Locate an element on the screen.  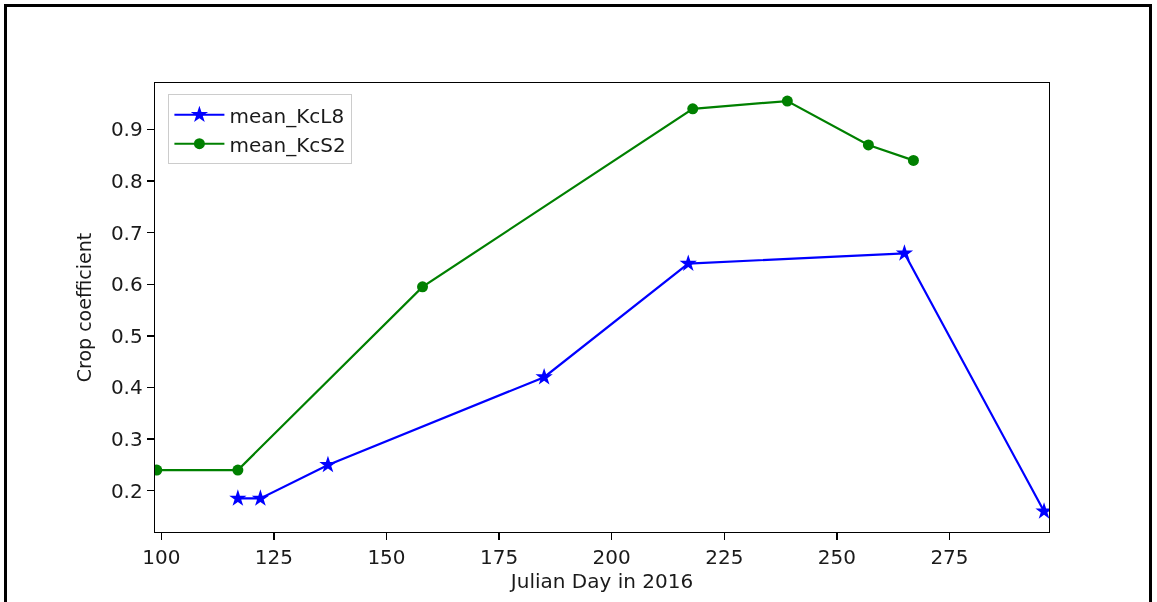
y-axis-title: Crop coefficient is located at coordinates (83, 307).